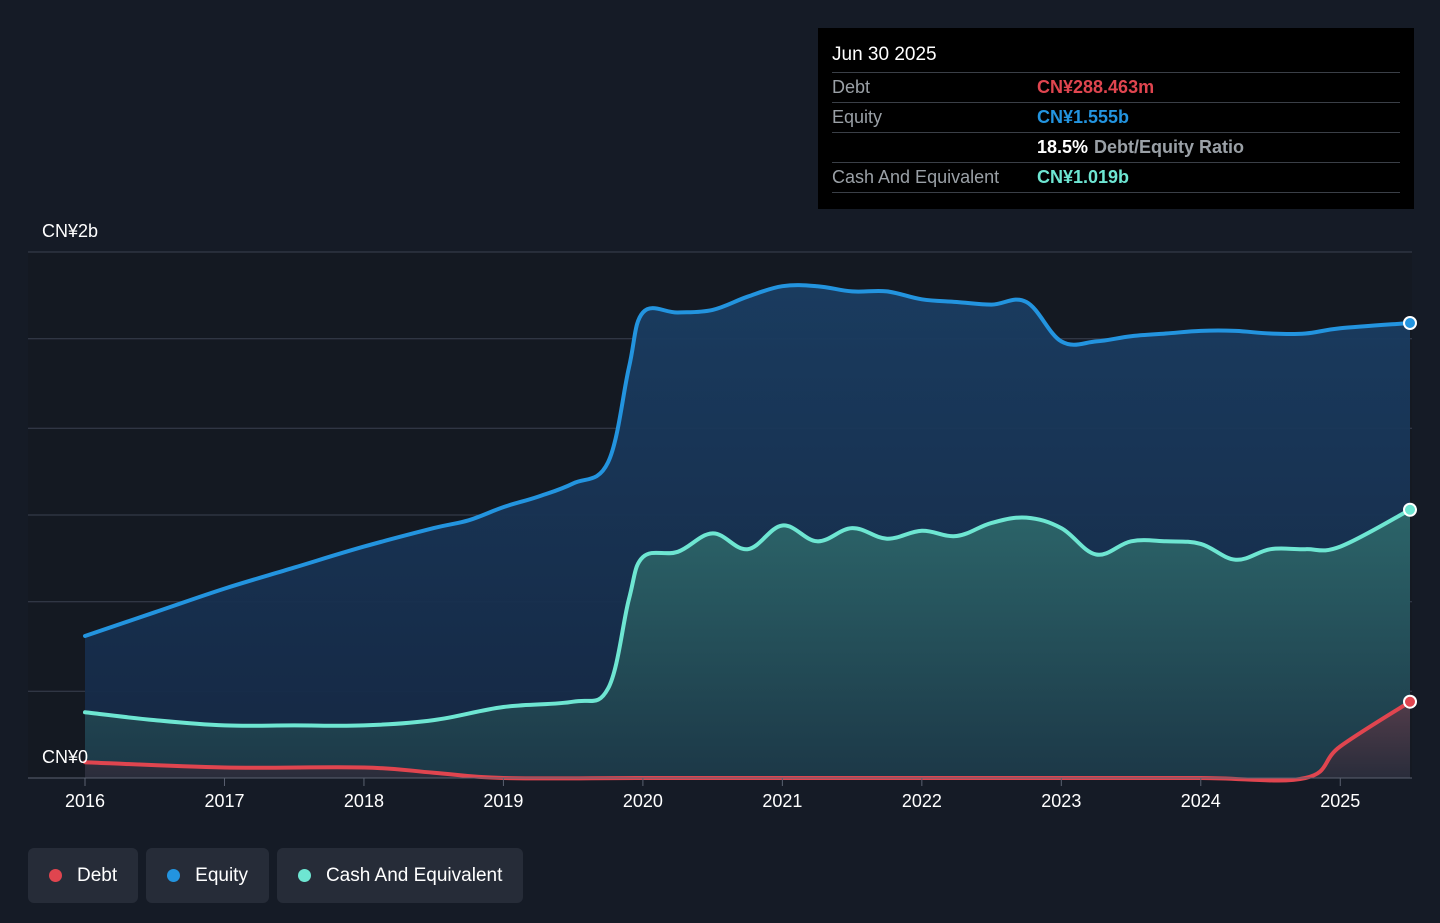 The height and width of the screenshot is (923, 1440). Describe the element at coordinates (174, 875) in the screenshot. I see `equity-dot-icon` at that location.